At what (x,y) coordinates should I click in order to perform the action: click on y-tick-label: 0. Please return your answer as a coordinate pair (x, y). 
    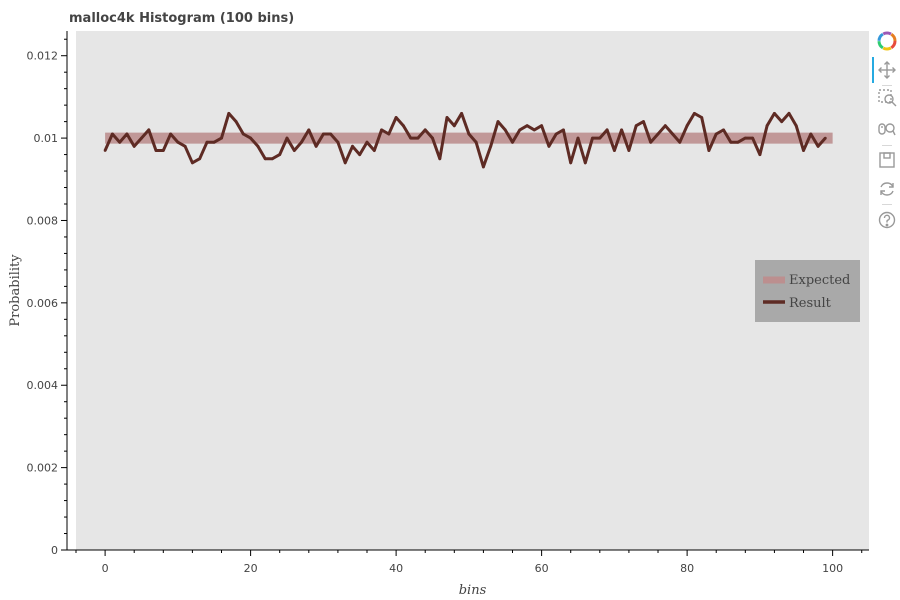
    Looking at the image, I should click on (54, 550).